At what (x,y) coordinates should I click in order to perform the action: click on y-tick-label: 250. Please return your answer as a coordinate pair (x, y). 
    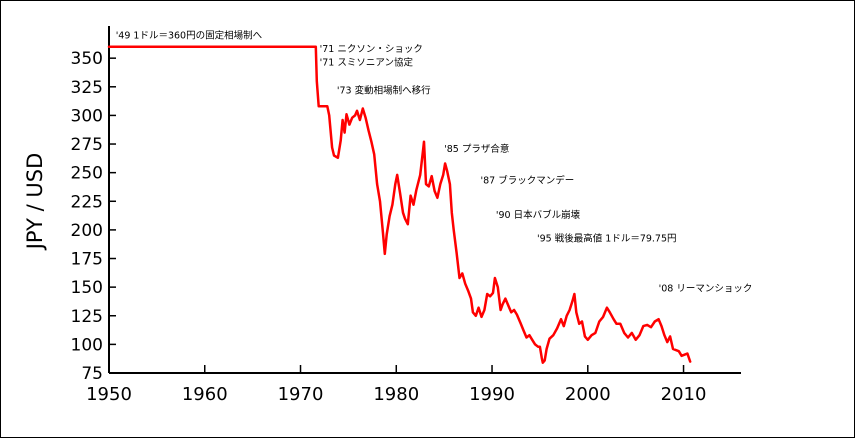
    Looking at the image, I should click on (87, 174).